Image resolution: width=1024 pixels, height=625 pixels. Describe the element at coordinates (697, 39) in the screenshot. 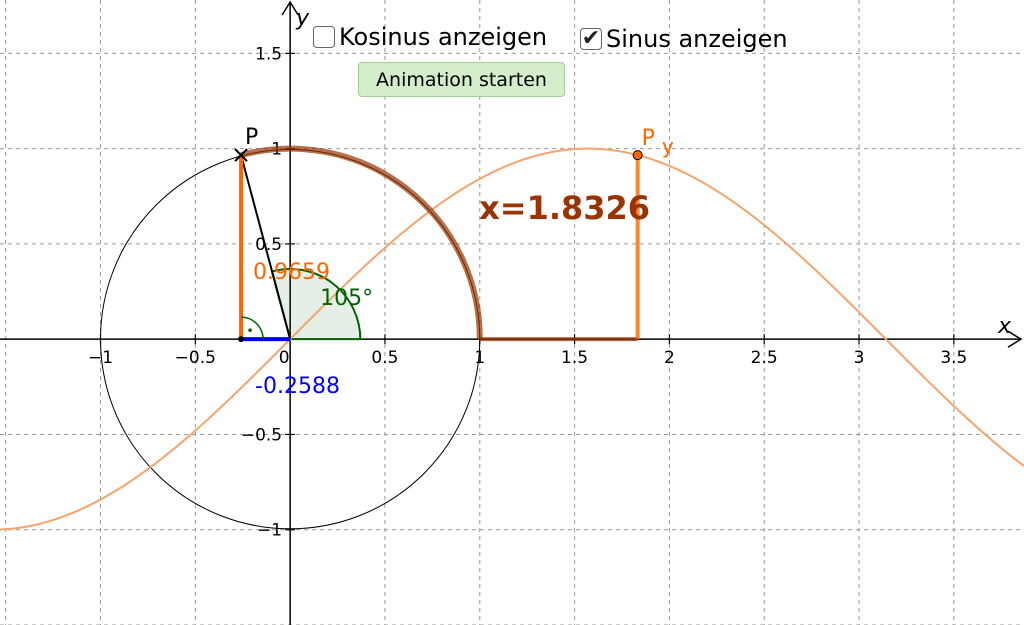

I see `sine-checkbox-label: Sinus anzeigen` at that location.